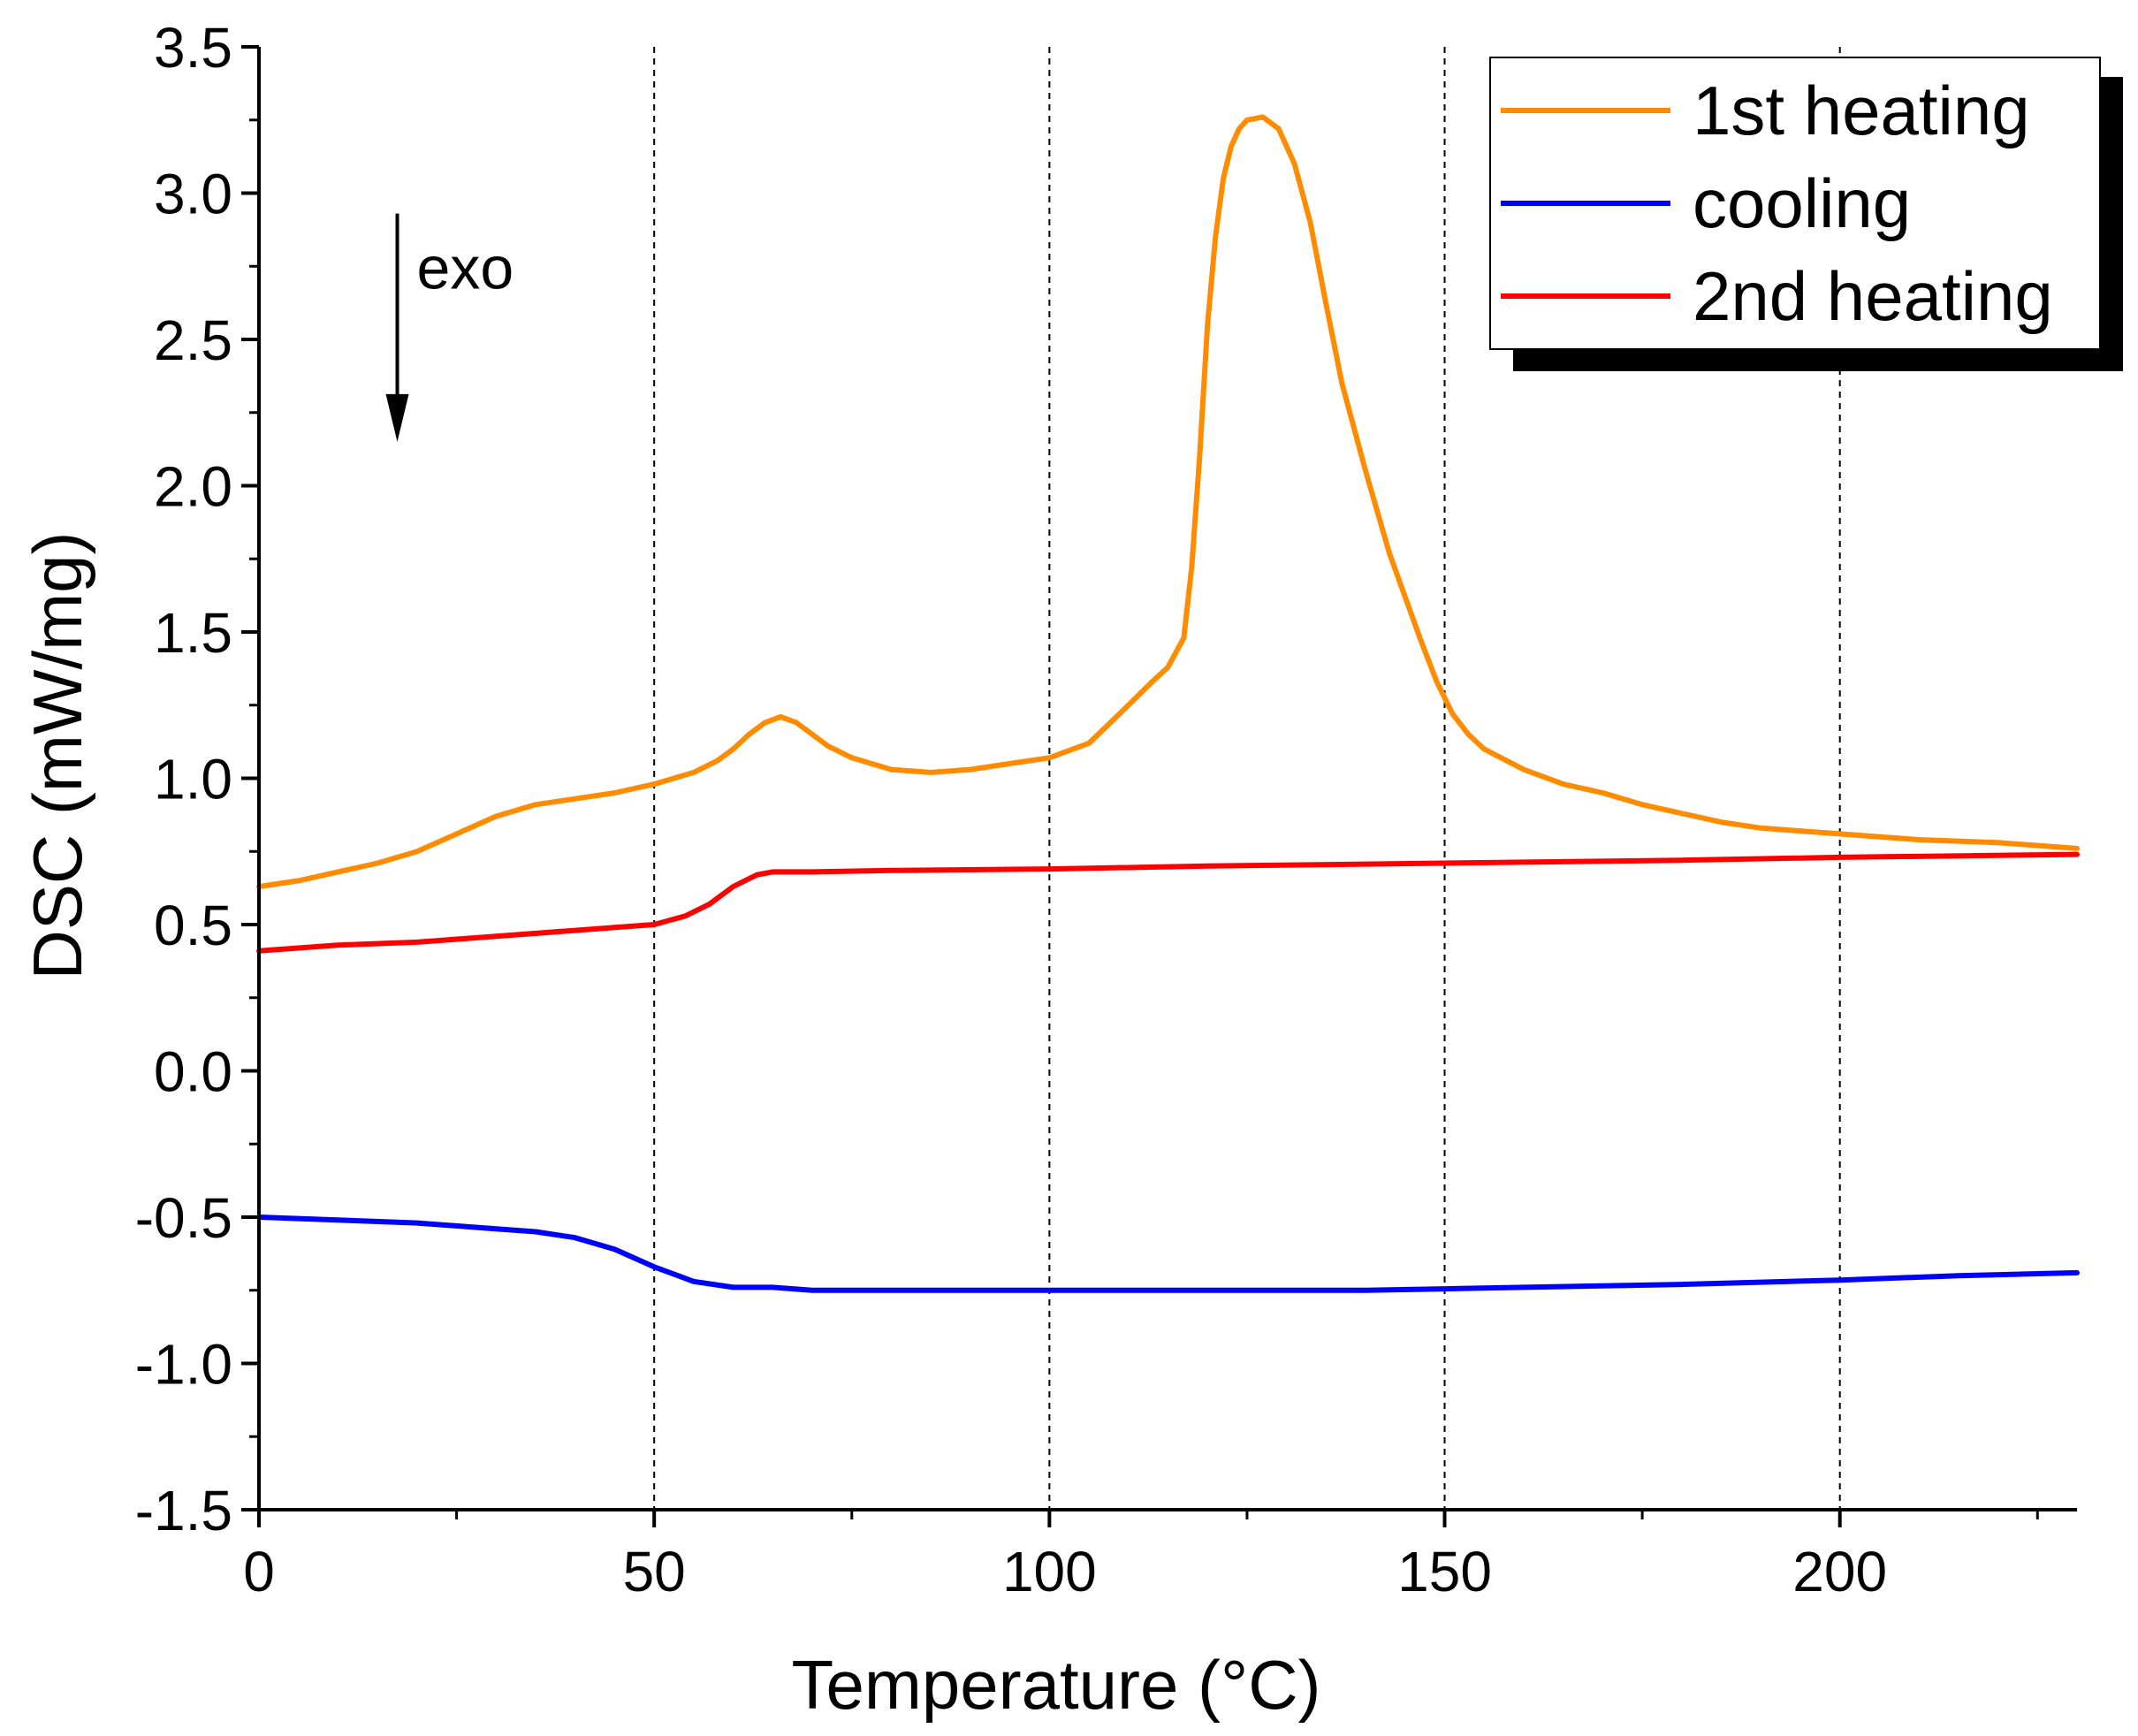 This screenshot has width=2138, height=1736. I want to click on y-tick-label: -0.5, so click(183, 1218).